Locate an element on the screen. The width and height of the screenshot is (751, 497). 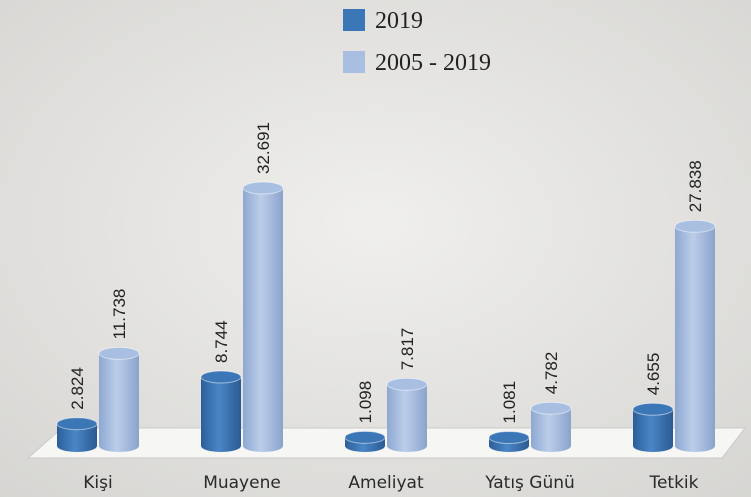
value-label: 2.824 is located at coordinates (77, 388).